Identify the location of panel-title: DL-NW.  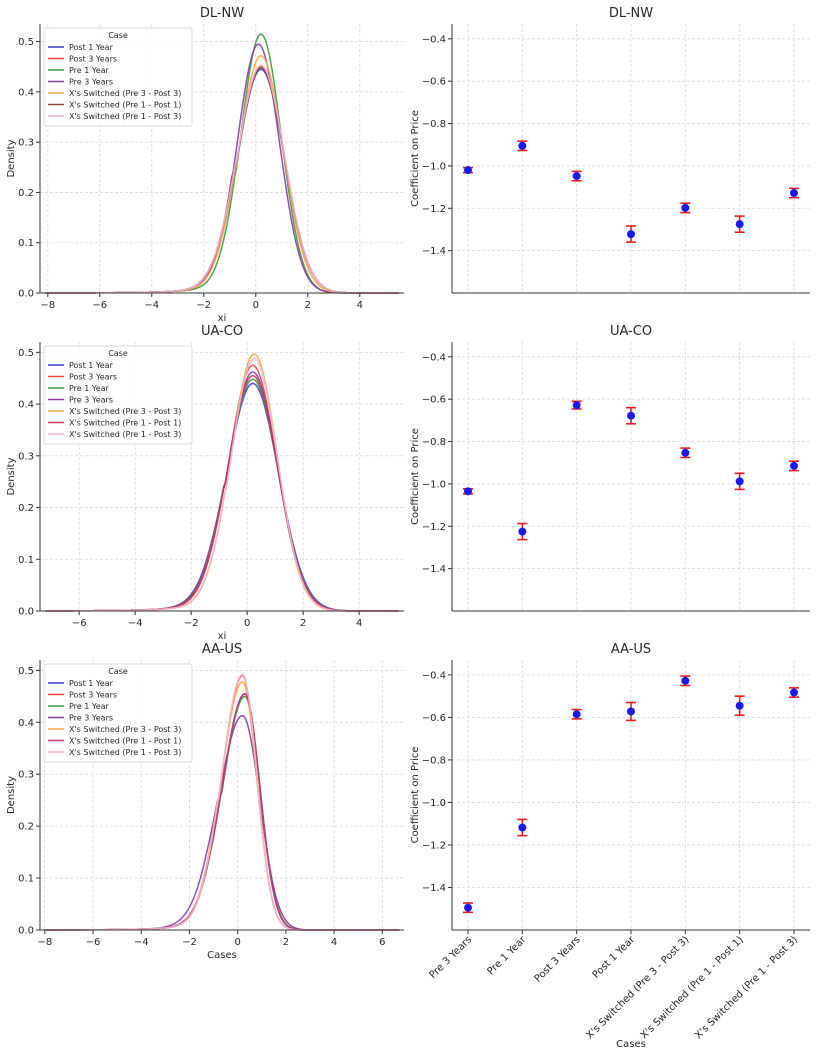
(222, 13).